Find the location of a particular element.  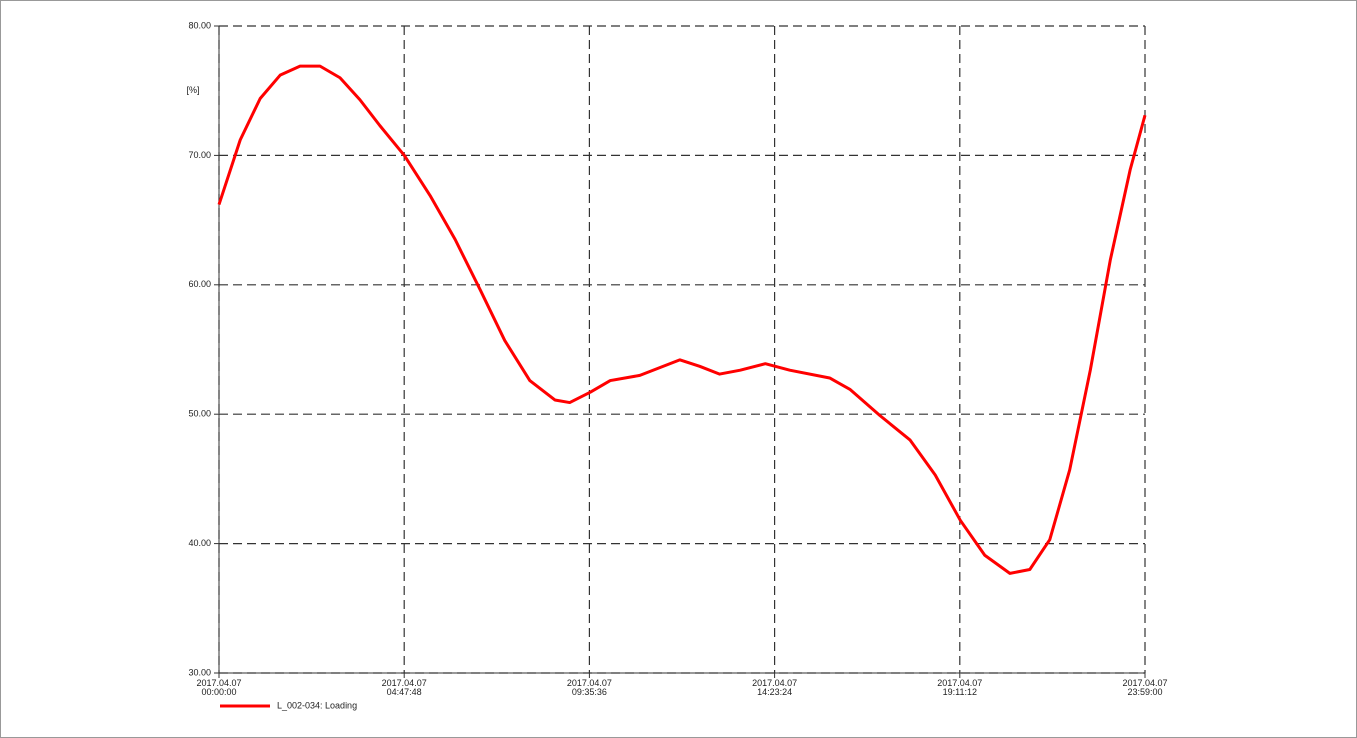

x-tick-label: 2017.04.07 19:11:12 is located at coordinates (960, 687).